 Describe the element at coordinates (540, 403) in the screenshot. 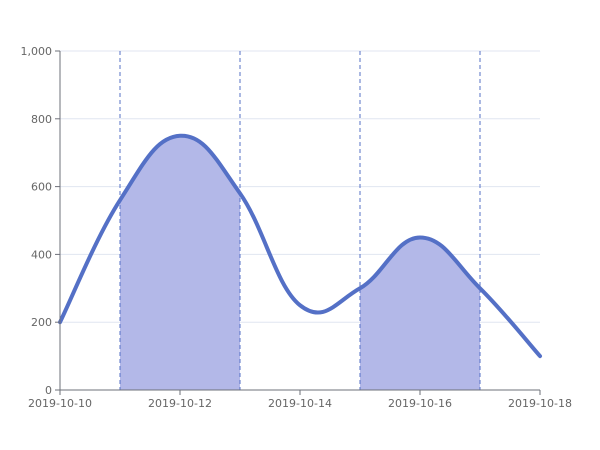

I see `x-tick-label: 2019-10-18` at that location.